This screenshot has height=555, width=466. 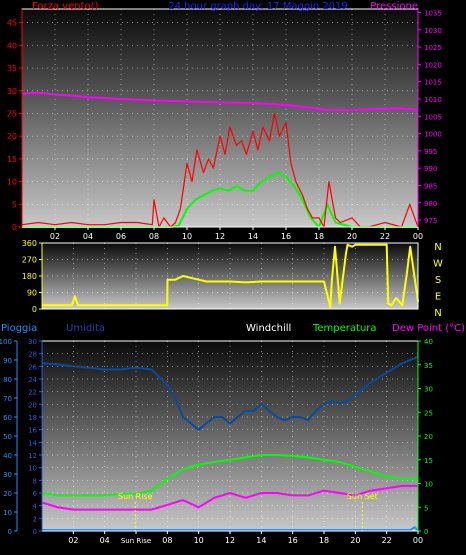 I want to click on wind-x-tick-label-3: 08, so click(x=154, y=236).